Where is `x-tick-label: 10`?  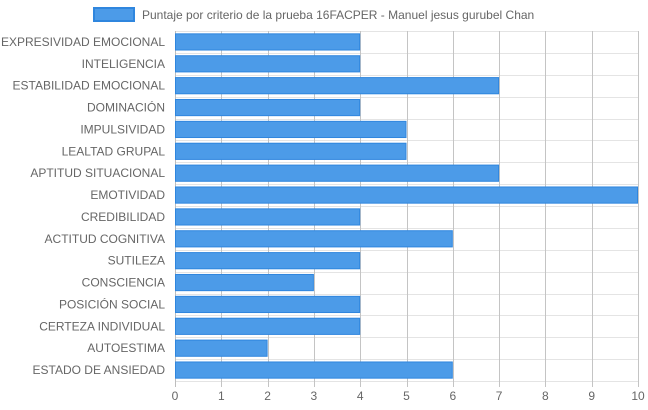
x-tick-label: 10 is located at coordinates (638, 396).